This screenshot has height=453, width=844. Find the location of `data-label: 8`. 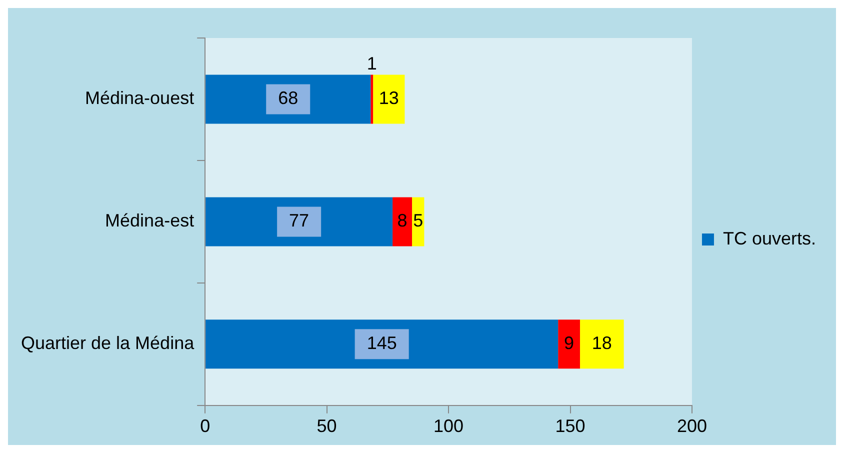

data-label: 8 is located at coordinates (402, 220).